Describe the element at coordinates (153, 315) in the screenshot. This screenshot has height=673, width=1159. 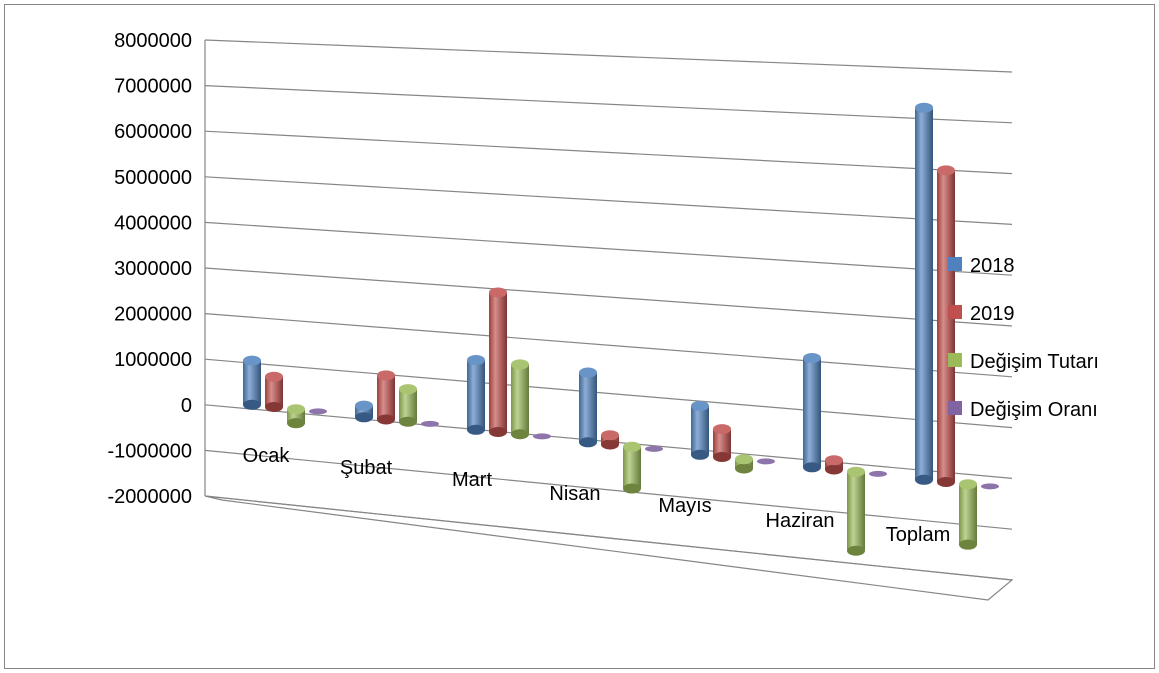
I see `y-tick-label: 2000000` at that location.